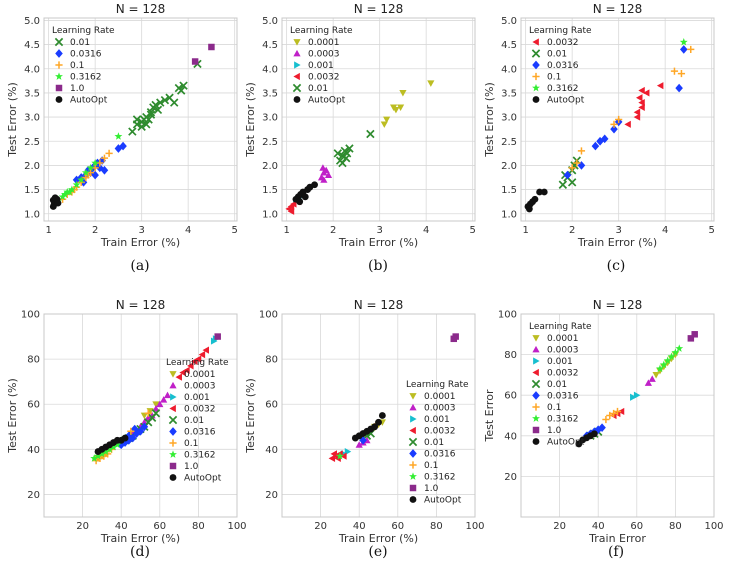 Image resolution: width=730 pixels, height=567 pixels. What do you see at coordinates (236, 526) in the screenshot?
I see `x-tick-label: 100` at bounding box center [236, 526].